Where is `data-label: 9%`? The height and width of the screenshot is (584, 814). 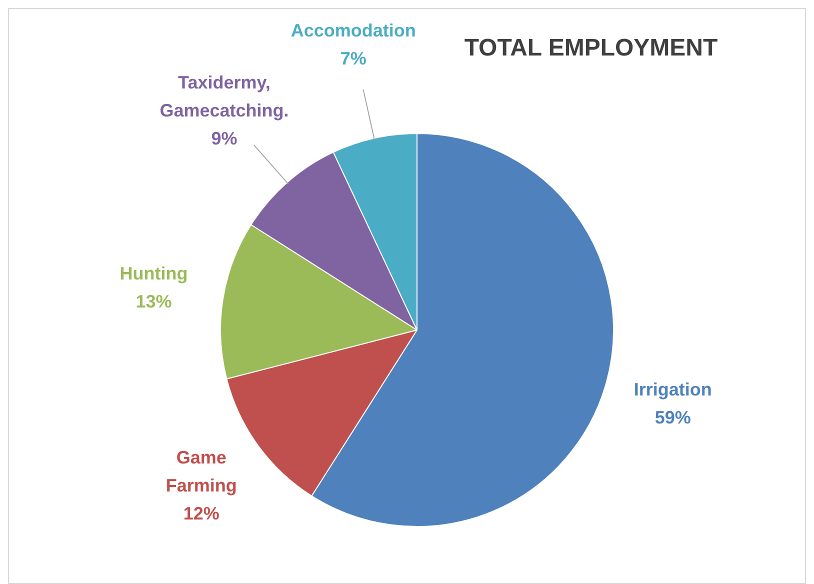
data-label: 9% is located at coordinates (224, 138).